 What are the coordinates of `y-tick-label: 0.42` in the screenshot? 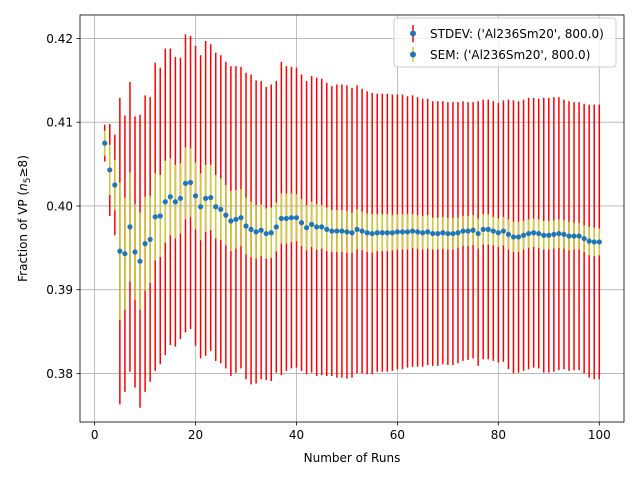 It's located at (59, 39).